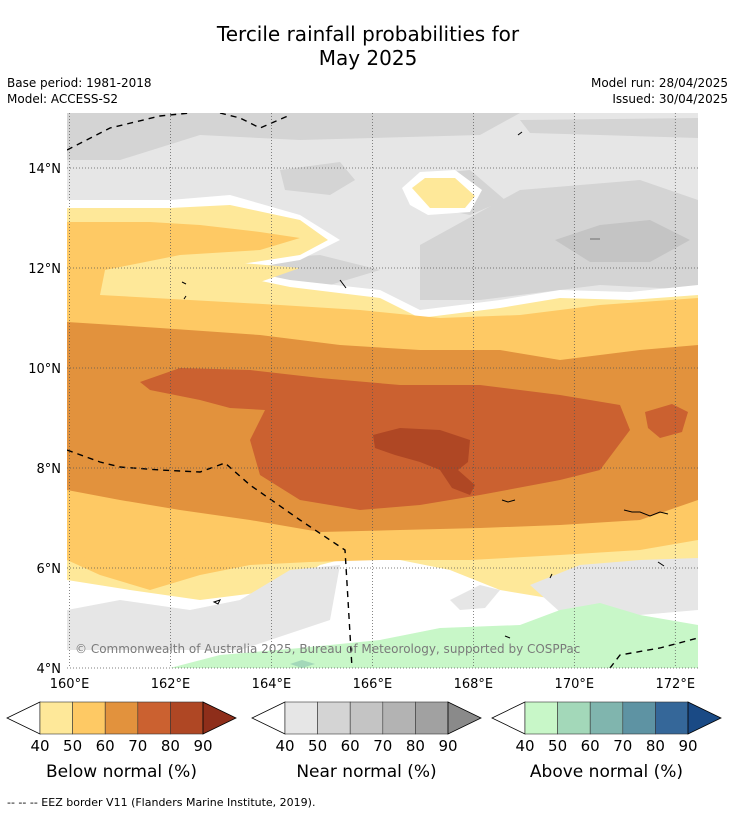 The height and width of the screenshot is (816, 736). Describe the element at coordinates (666, 421) in the screenshot. I see `below-normal-70-patch` at that location.